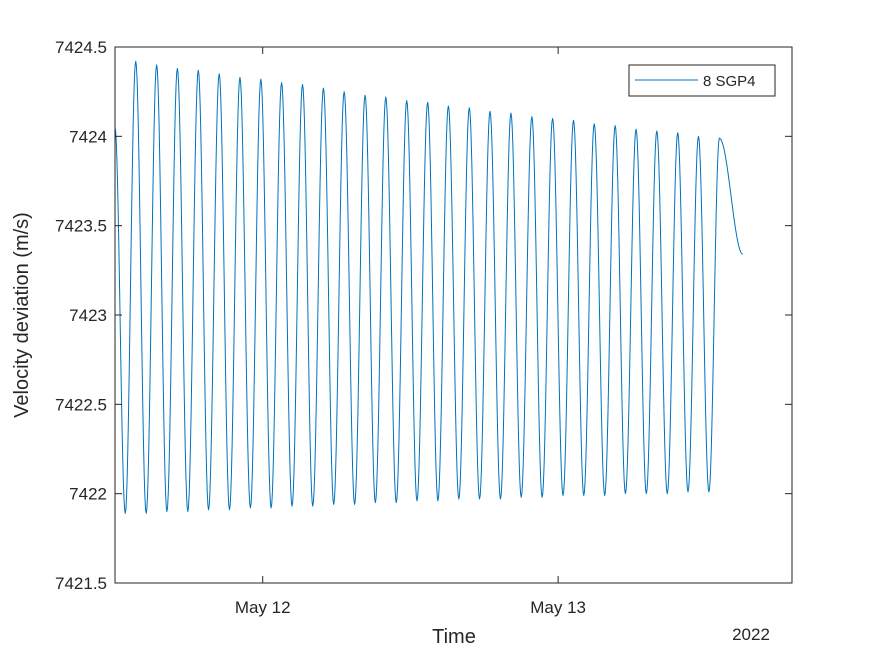 Image resolution: width=875 pixels, height=656 pixels. What do you see at coordinates (88, 315) in the screenshot?
I see `y-tick-label: 7423` at bounding box center [88, 315].